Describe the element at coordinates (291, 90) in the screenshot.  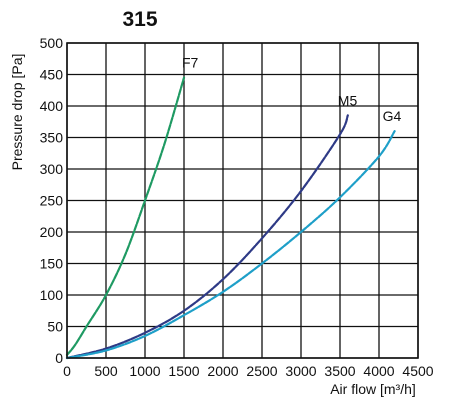
I see `series-labels: F7 M5 G4` at that location.